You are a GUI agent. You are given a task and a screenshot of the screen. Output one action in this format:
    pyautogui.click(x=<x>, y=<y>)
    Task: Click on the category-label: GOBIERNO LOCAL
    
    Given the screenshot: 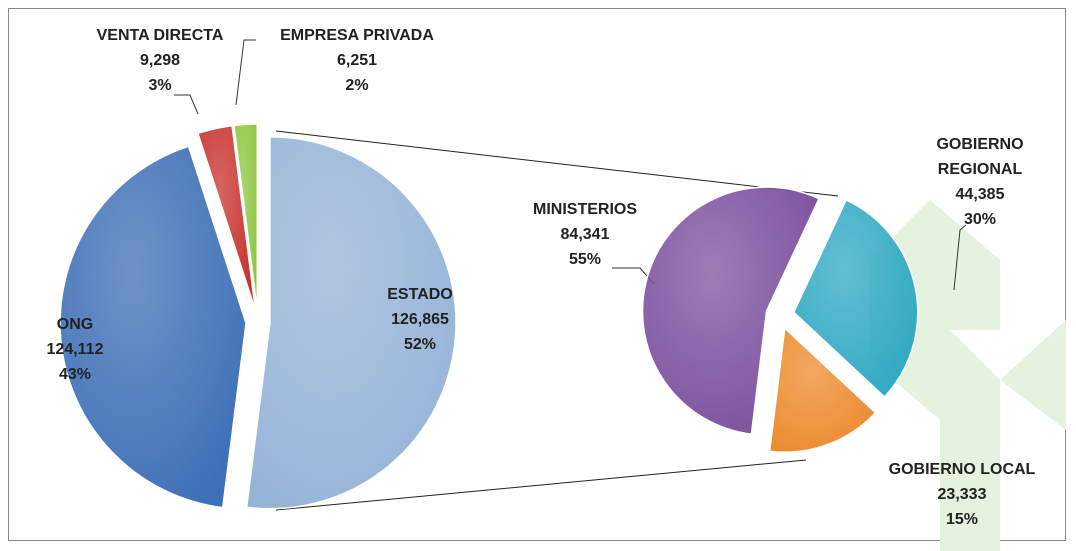 What is the action you would take?
    pyautogui.click(x=962, y=469)
    